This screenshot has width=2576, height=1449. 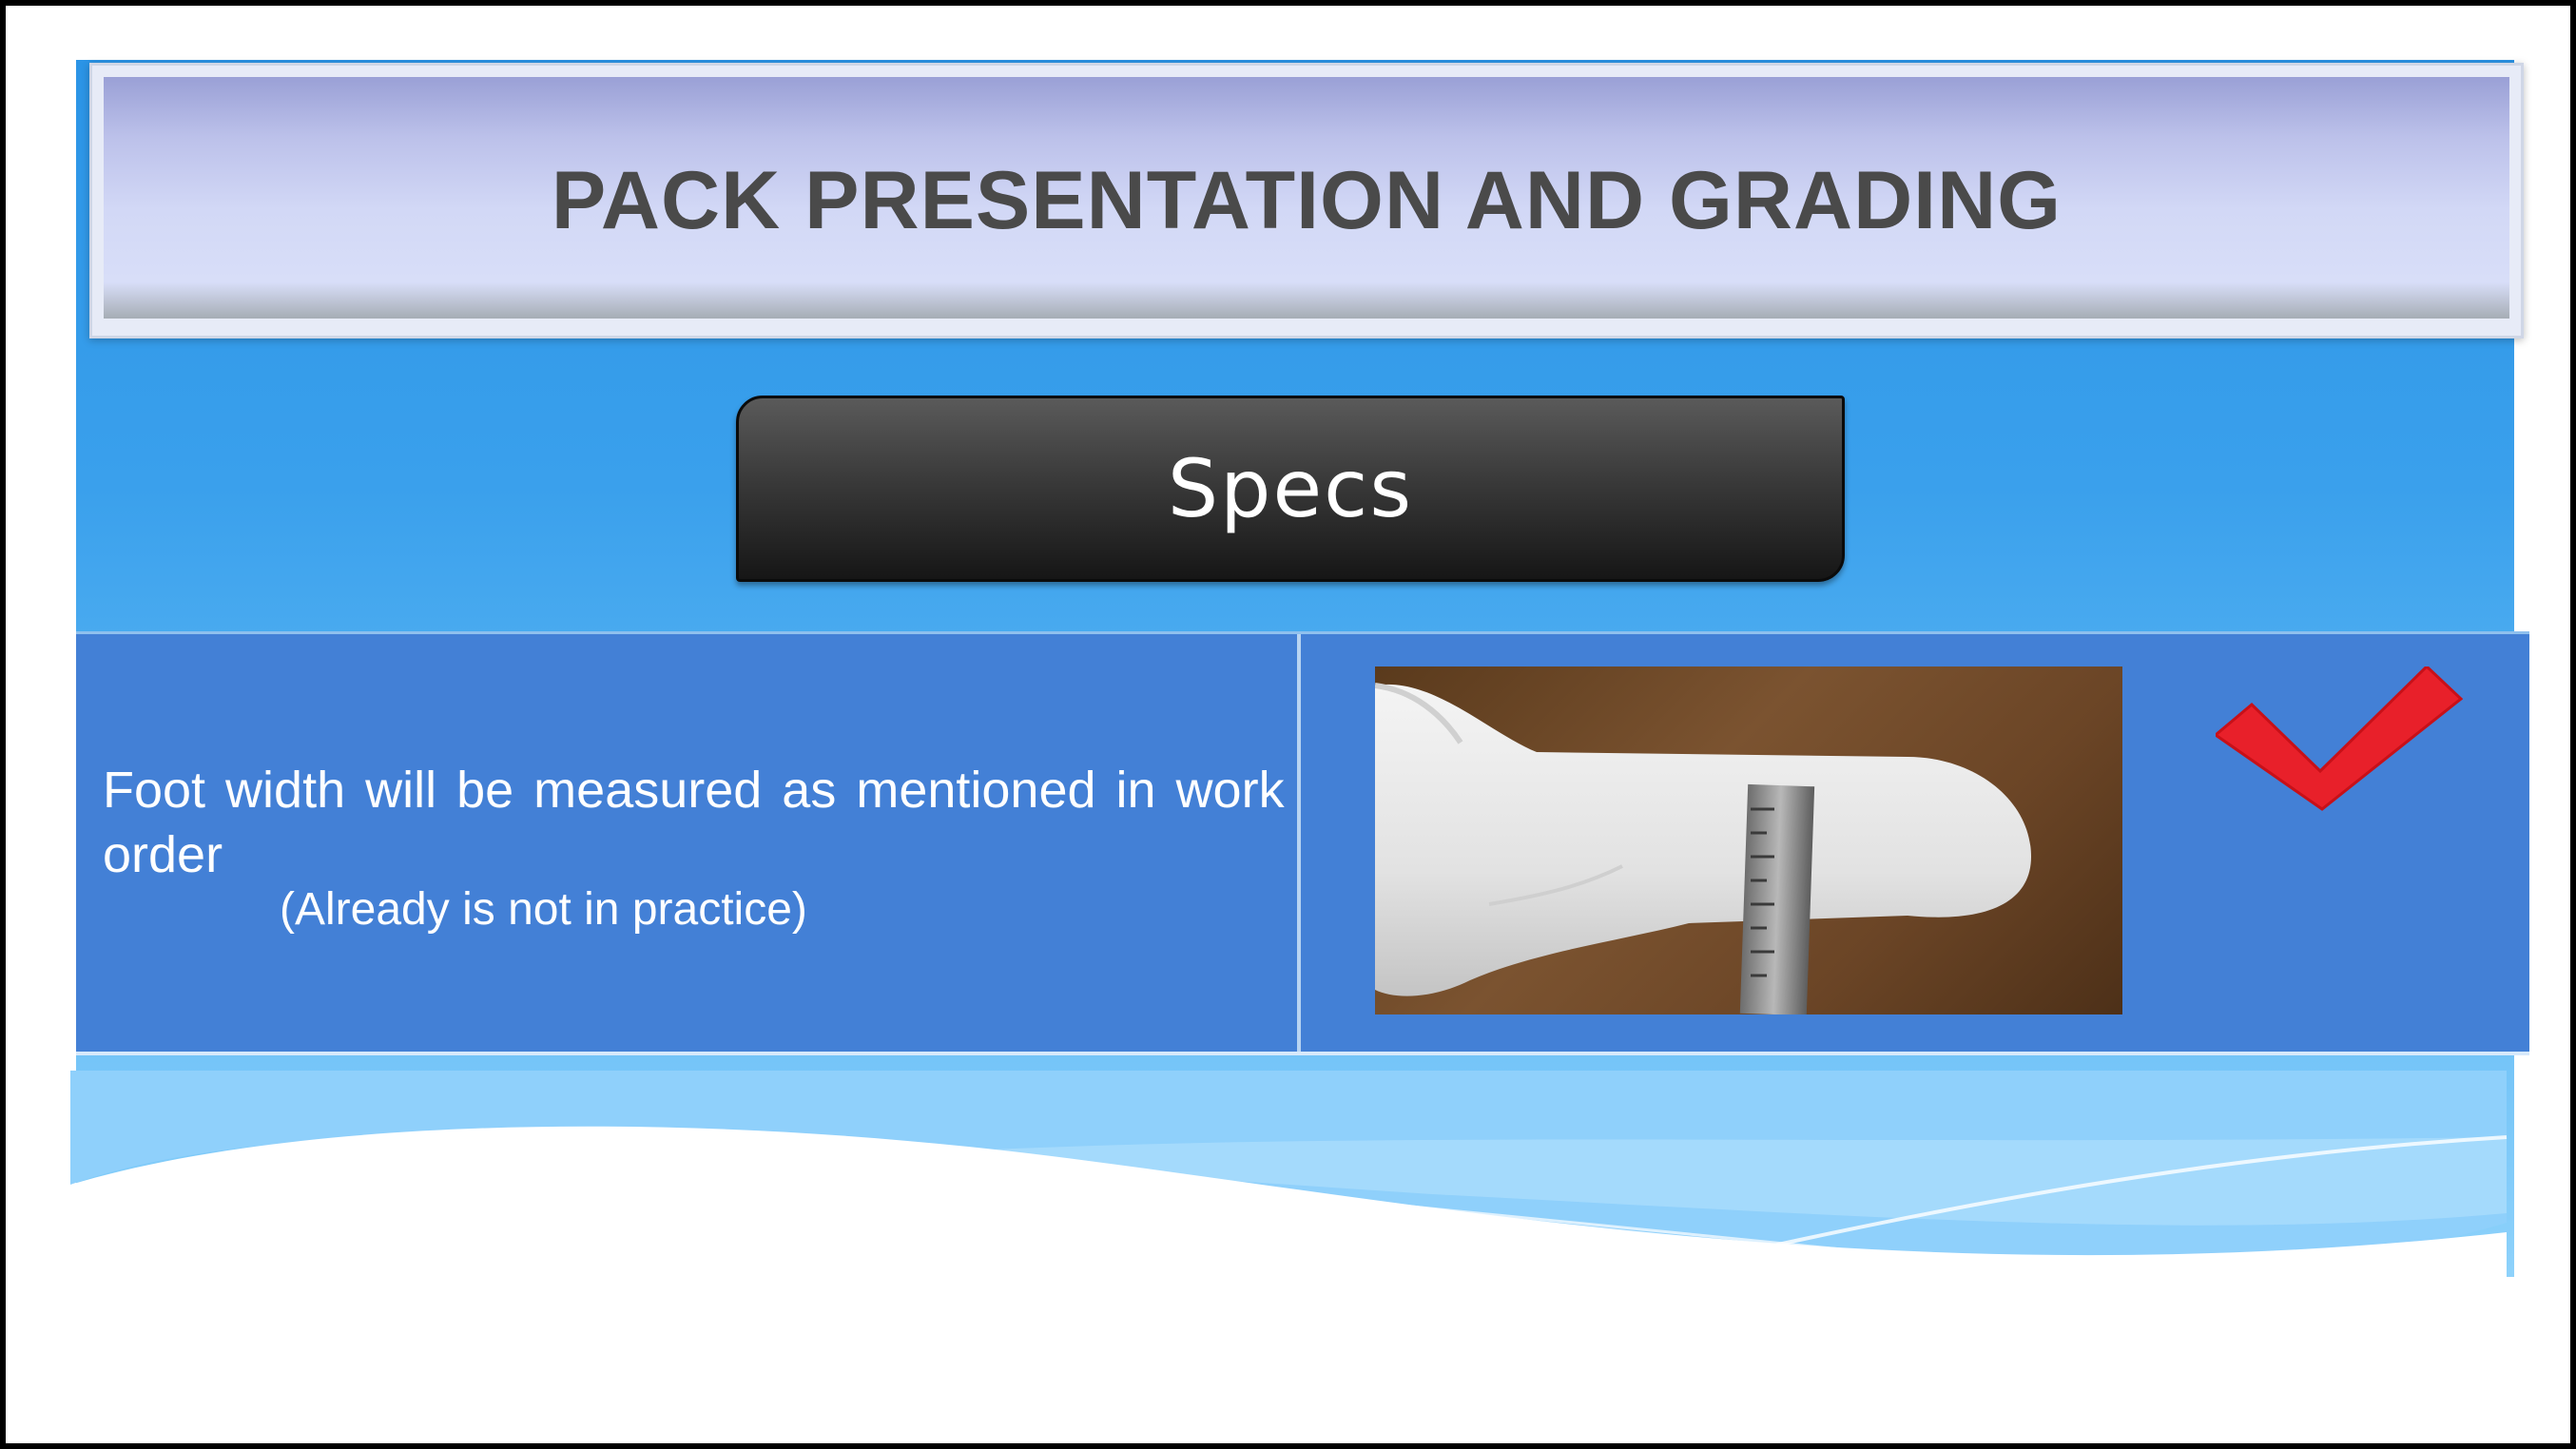 I want to click on specs-button: Specs, so click(x=1290, y=489).